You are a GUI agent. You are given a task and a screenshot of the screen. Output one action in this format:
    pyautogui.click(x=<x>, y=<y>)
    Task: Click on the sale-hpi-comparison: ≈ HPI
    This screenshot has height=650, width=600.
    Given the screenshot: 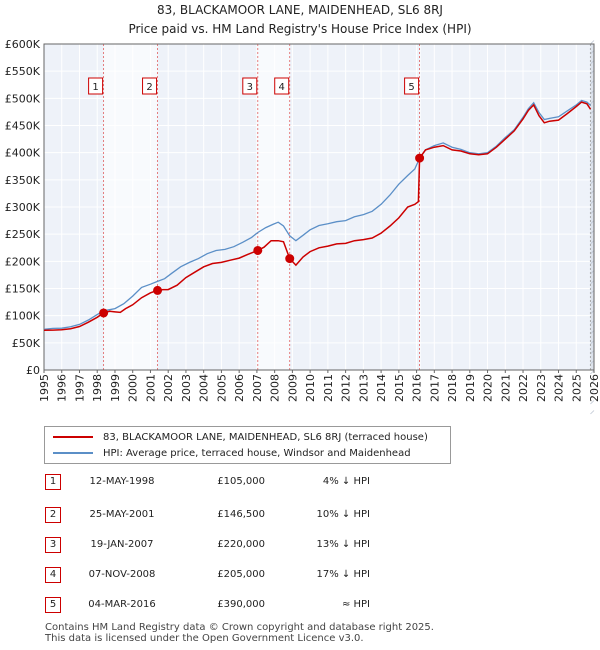 What is the action you would take?
    pyautogui.click(x=355, y=604)
    